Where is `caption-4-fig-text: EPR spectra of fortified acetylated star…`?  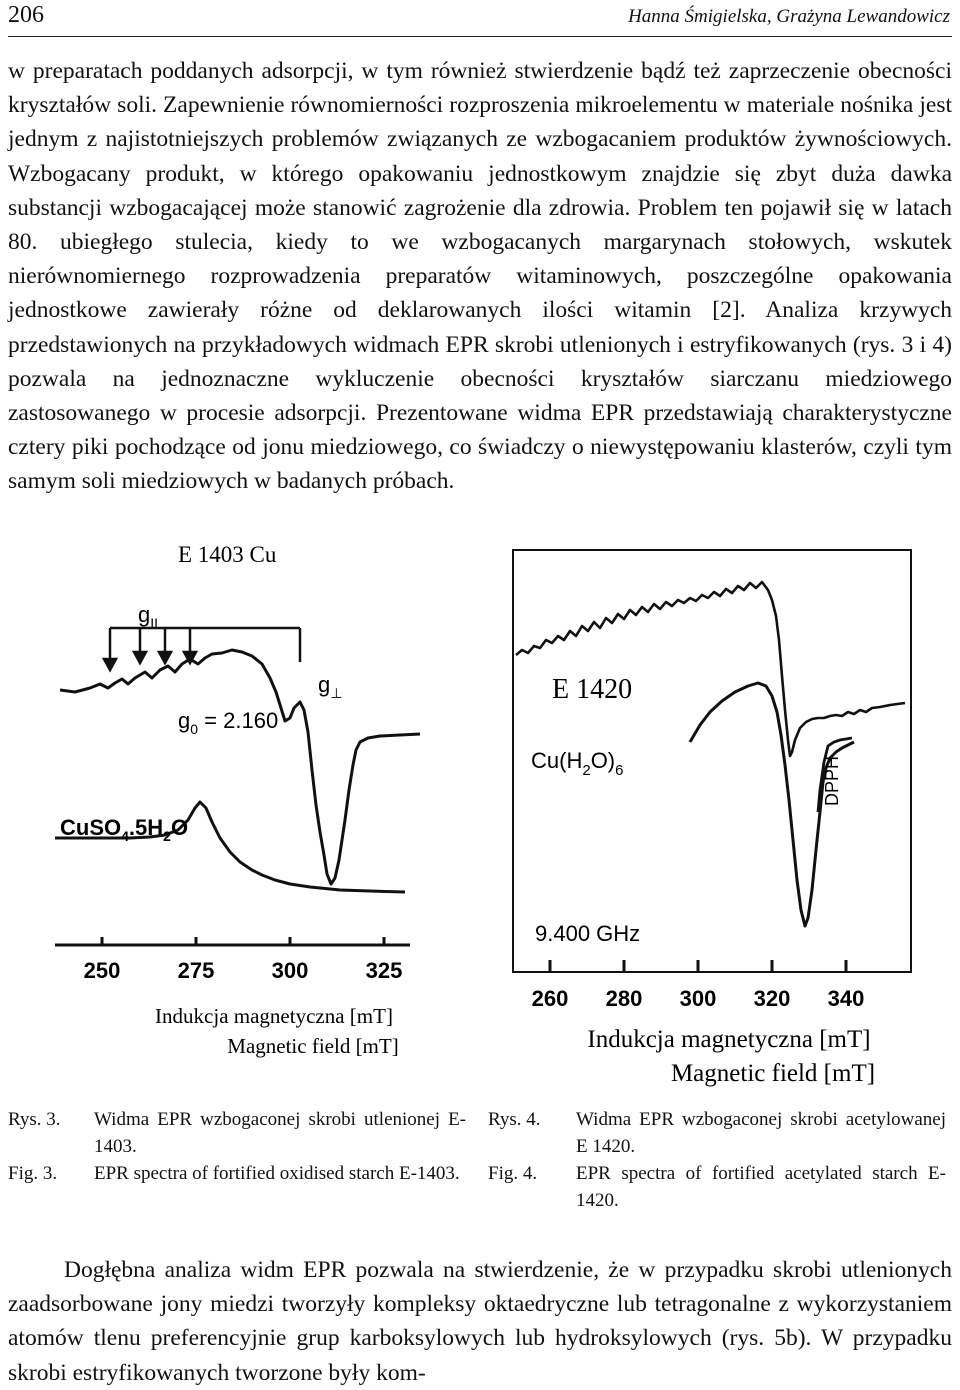 caption-4-fig-text: EPR spectra of fortified acetylated star… is located at coordinates (761, 1187).